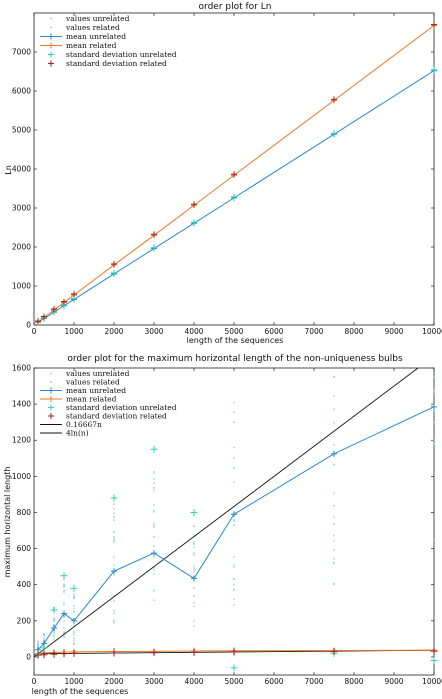 The height and width of the screenshot is (699, 442). I want to click on bulb-y-tick-label: 1000, so click(21, 476).